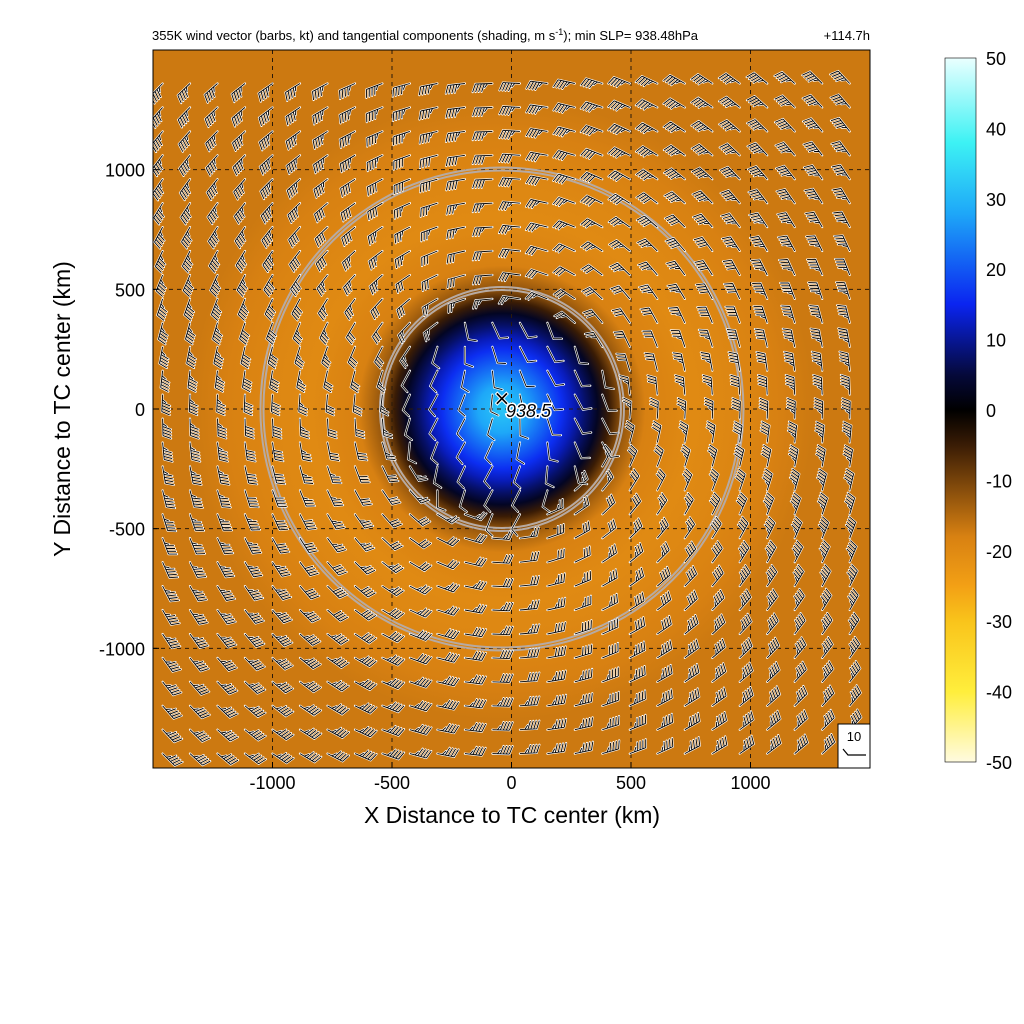  What do you see at coordinates (854, 736) in the screenshot?
I see `reference-barb-label: 10` at bounding box center [854, 736].